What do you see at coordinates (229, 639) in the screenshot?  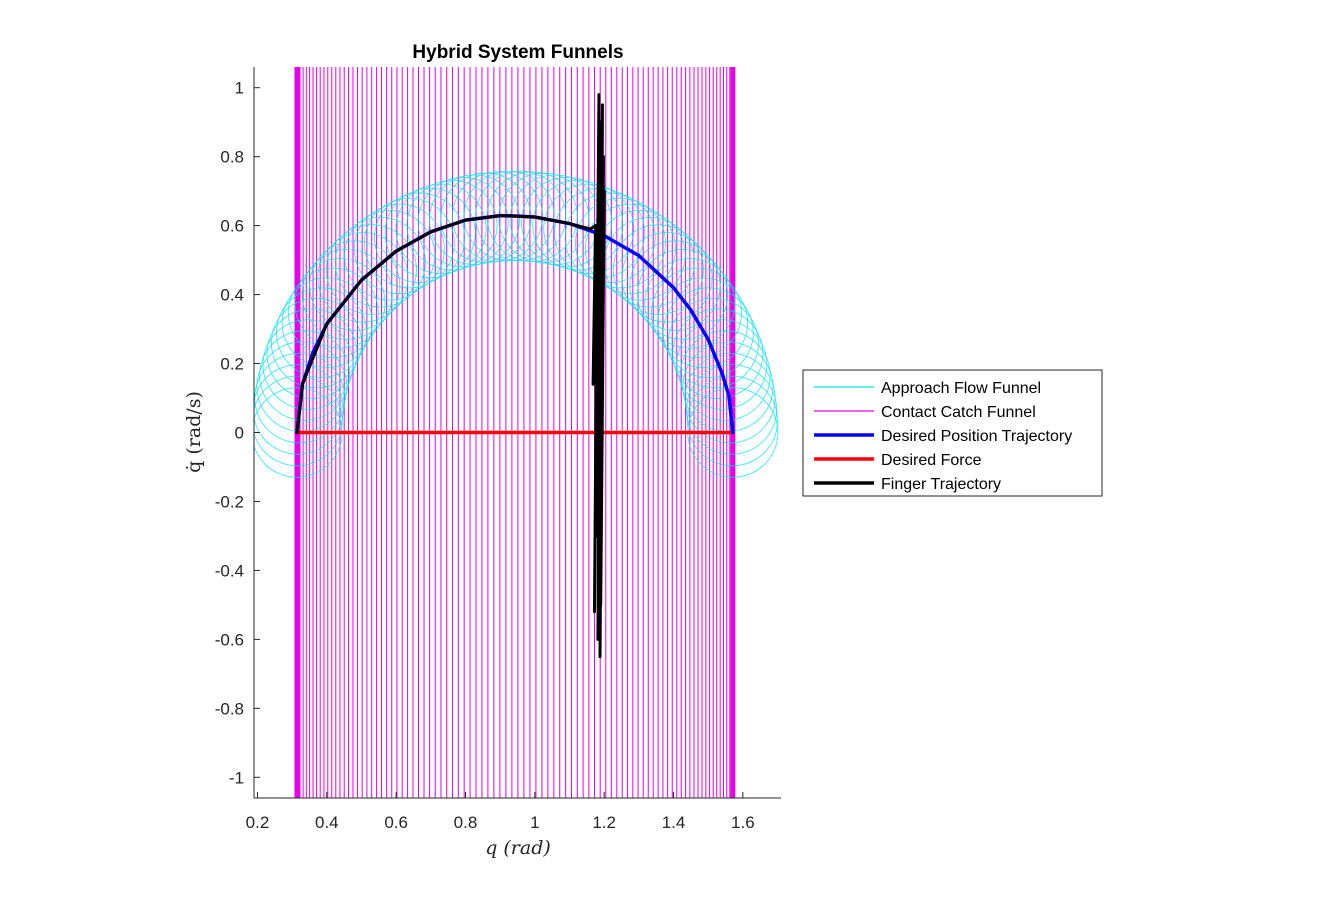 I see `y-tick-label: -0.6` at bounding box center [229, 639].